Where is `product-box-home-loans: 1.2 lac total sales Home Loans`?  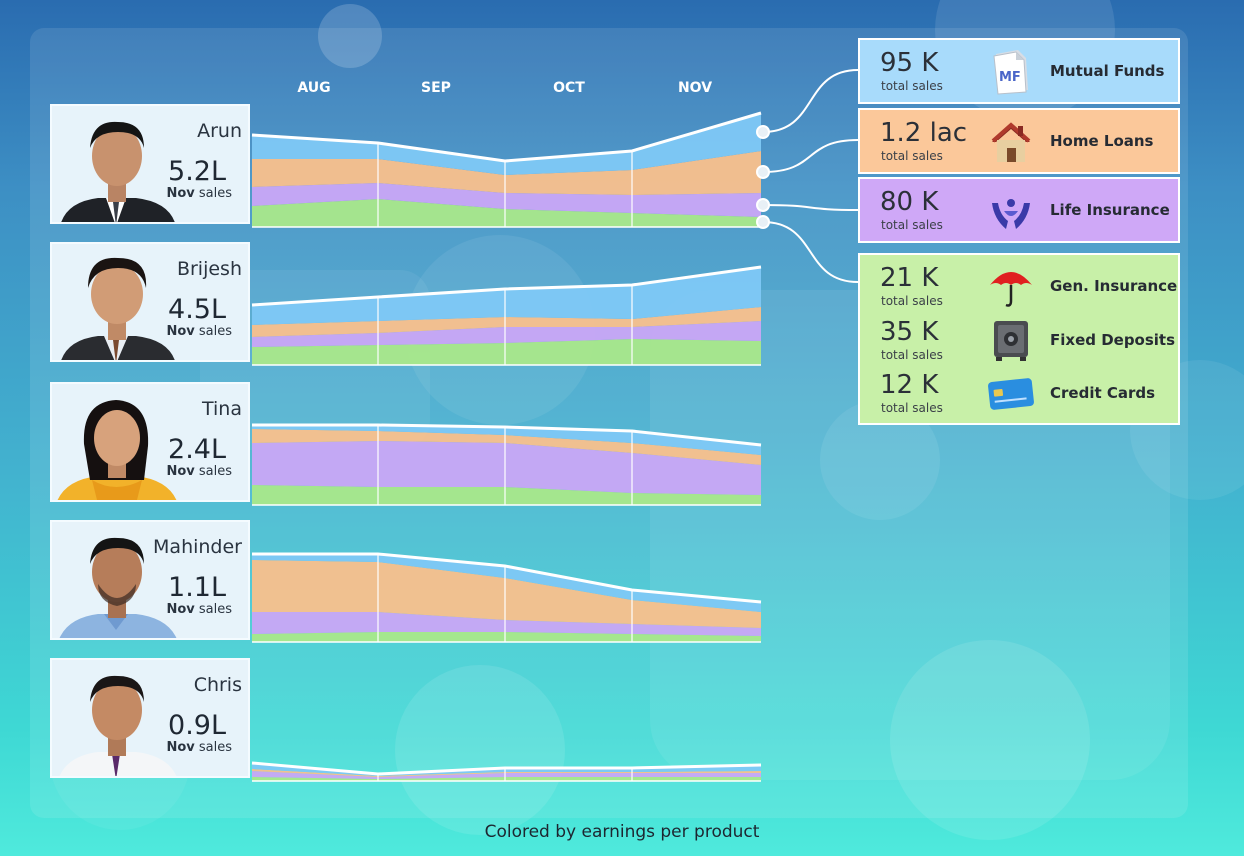 product-box-home-loans: 1.2 lac total sales Home Loans is located at coordinates (1019, 141).